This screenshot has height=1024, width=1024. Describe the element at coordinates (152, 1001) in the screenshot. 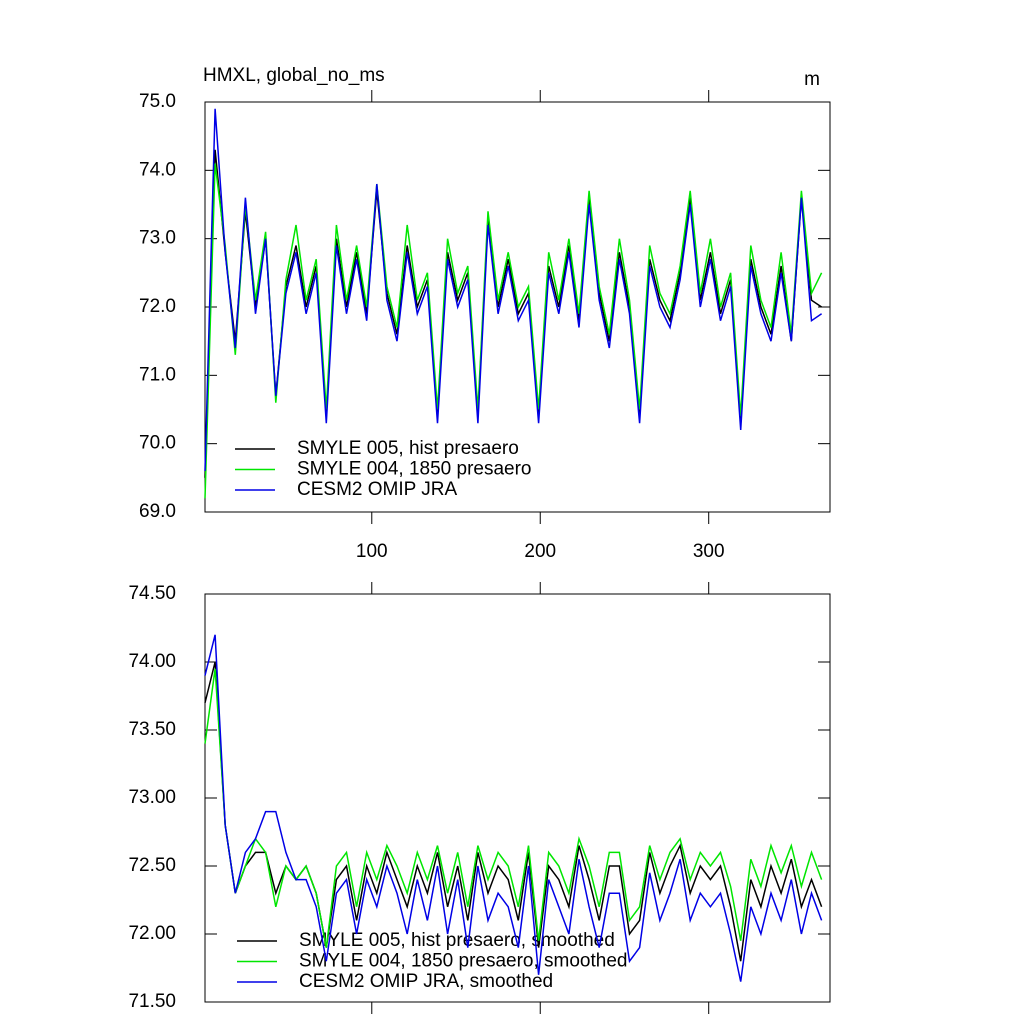

I see `y-tick-label: 71.50` at that location.